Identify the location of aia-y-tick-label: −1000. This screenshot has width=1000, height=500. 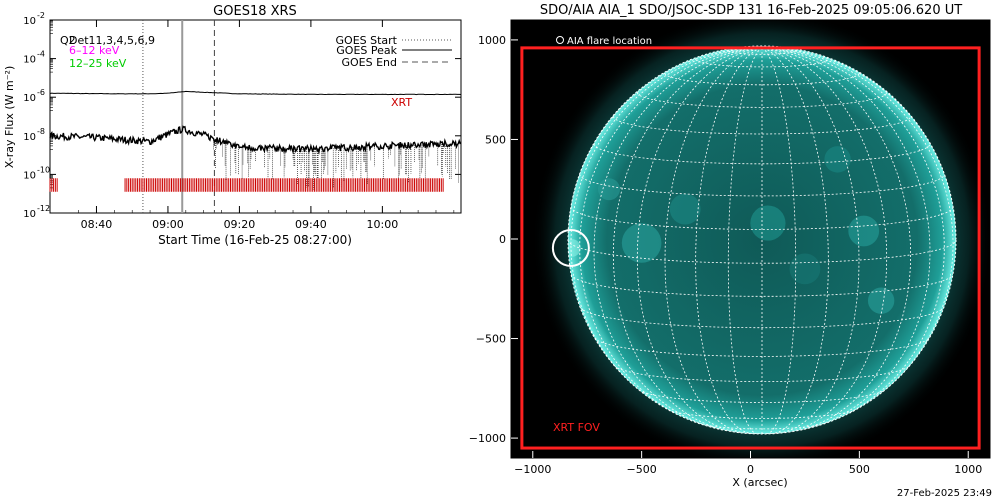
(487, 438).